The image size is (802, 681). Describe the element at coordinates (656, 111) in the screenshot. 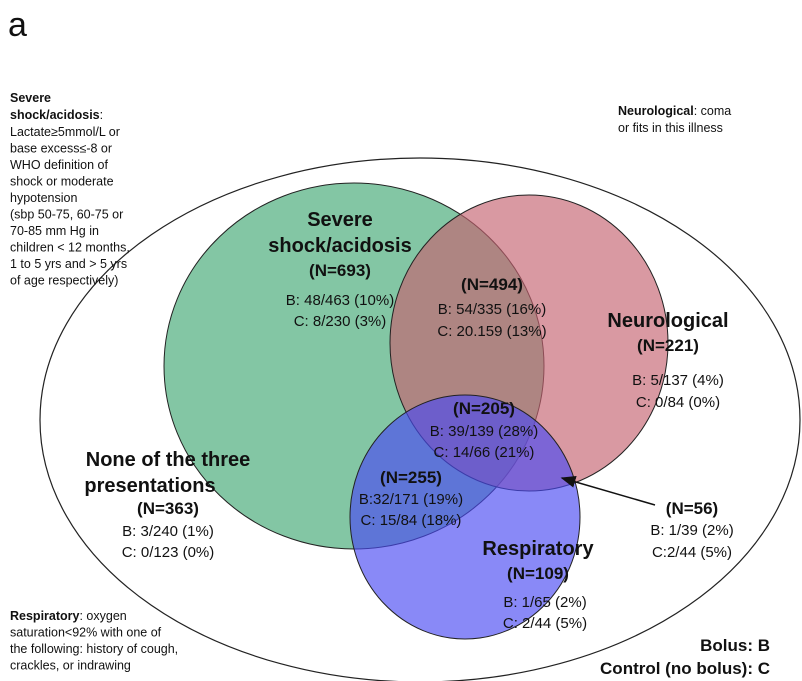

I see `definition-term: Neurological` at that location.